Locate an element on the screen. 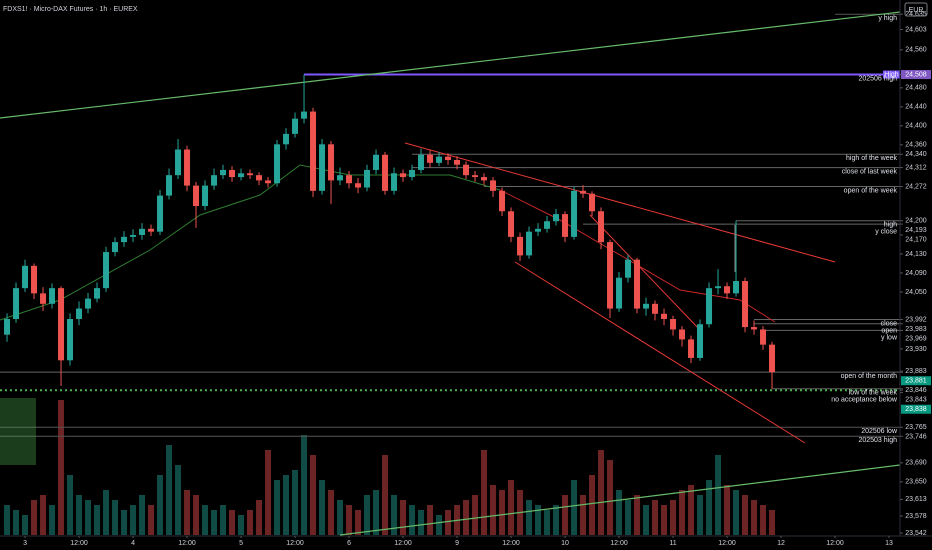 This screenshot has width=932, height=550. level-label: open is located at coordinates (889, 330).